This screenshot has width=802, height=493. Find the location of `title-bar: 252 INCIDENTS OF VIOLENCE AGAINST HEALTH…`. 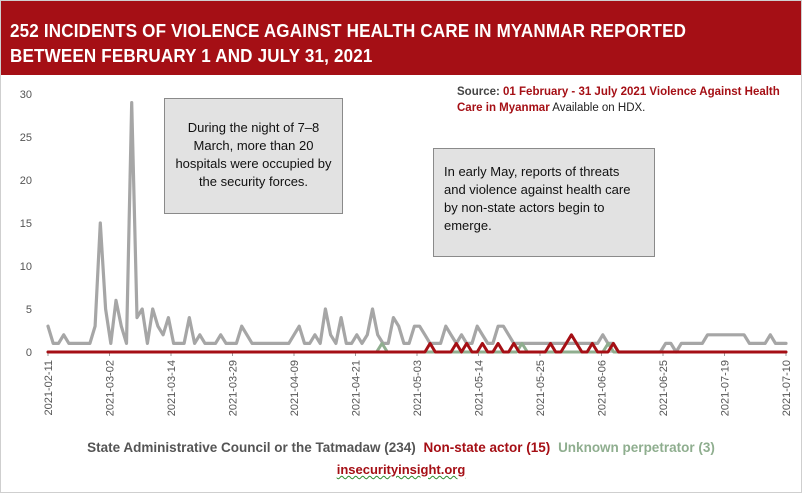

title-bar: 252 INCIDENTS OF VIOLENCE AGAINST HEALTH… is located at coordinates (401, 38).